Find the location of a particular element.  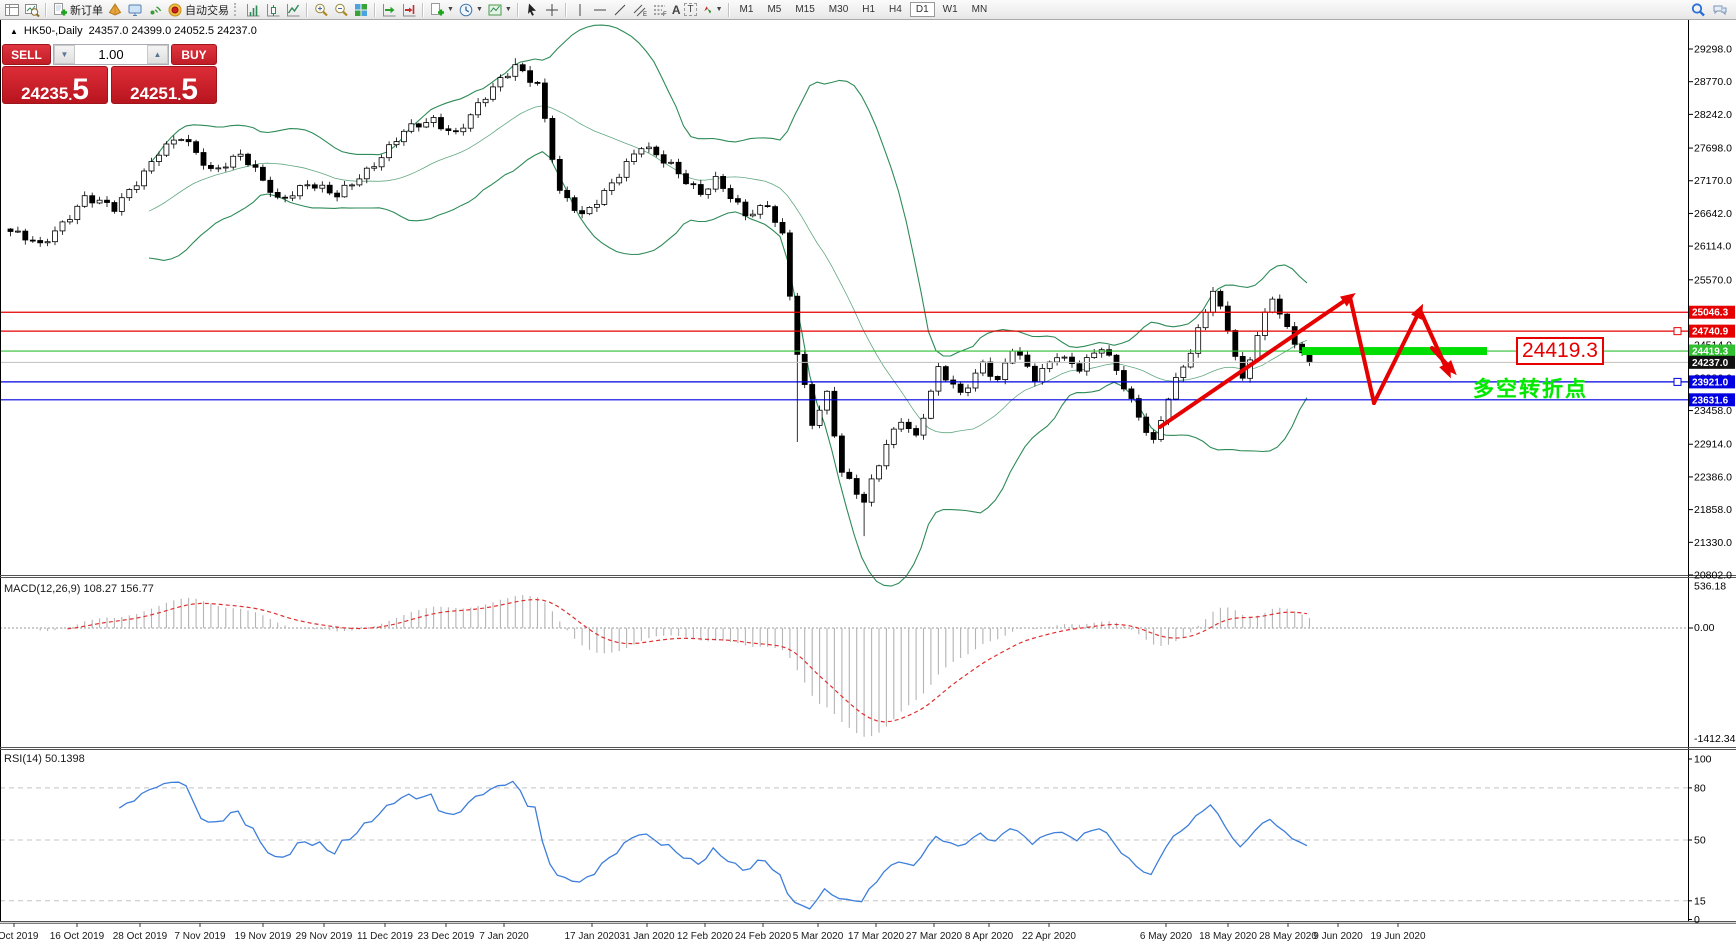

timeframe-h4: H4 is located at coordinates (895, 9).